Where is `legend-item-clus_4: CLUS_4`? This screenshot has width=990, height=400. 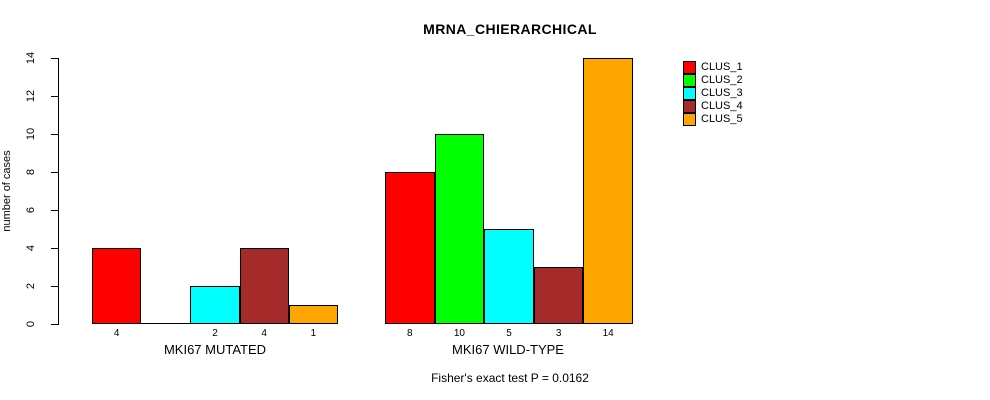 legend-item-clus_4: CLUS_4 is located at coordinates (713, 106).